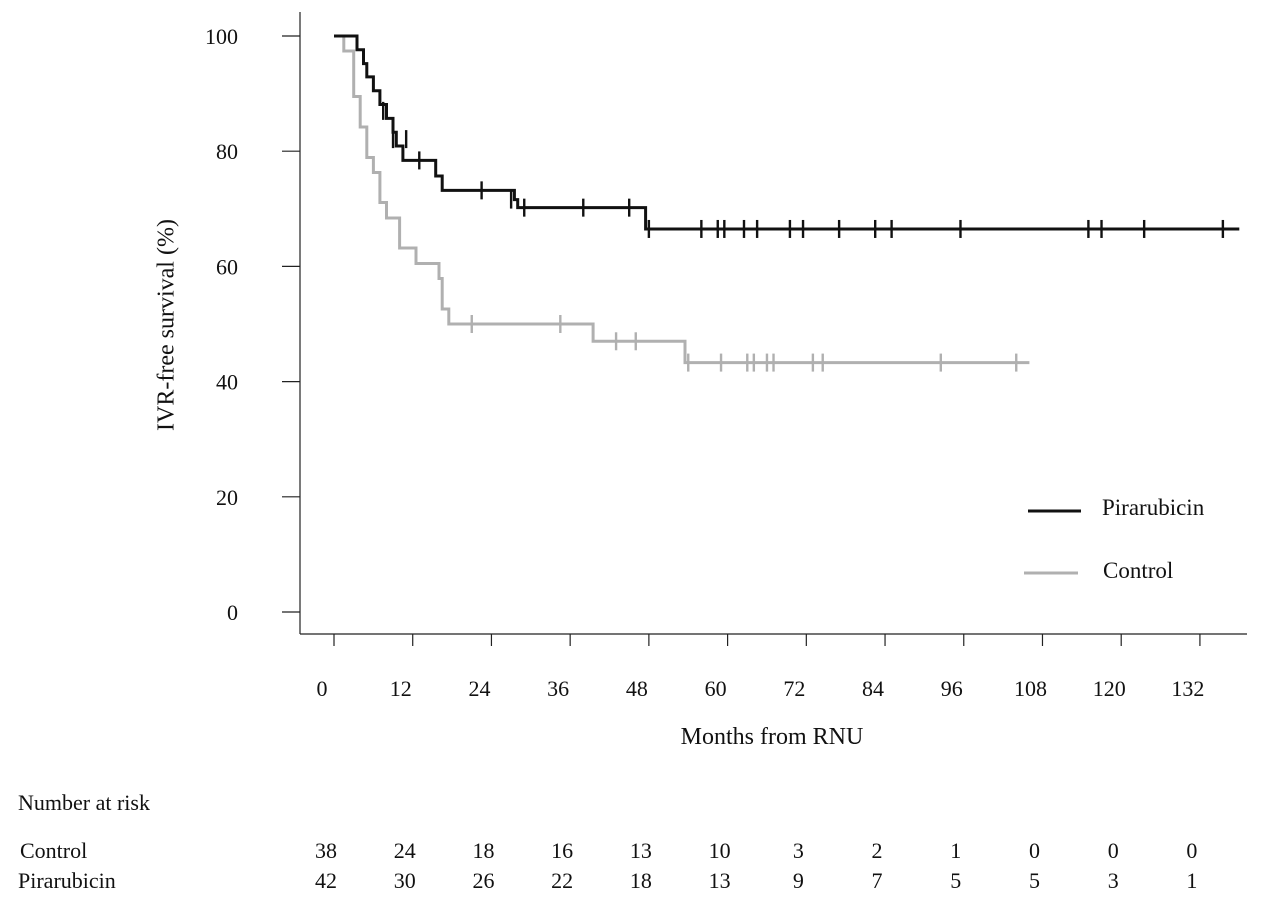  What do you see at coordinates (873, 688) in the screenshot?
I see `x-tick-label: 84` at bounding box center [873, 688].